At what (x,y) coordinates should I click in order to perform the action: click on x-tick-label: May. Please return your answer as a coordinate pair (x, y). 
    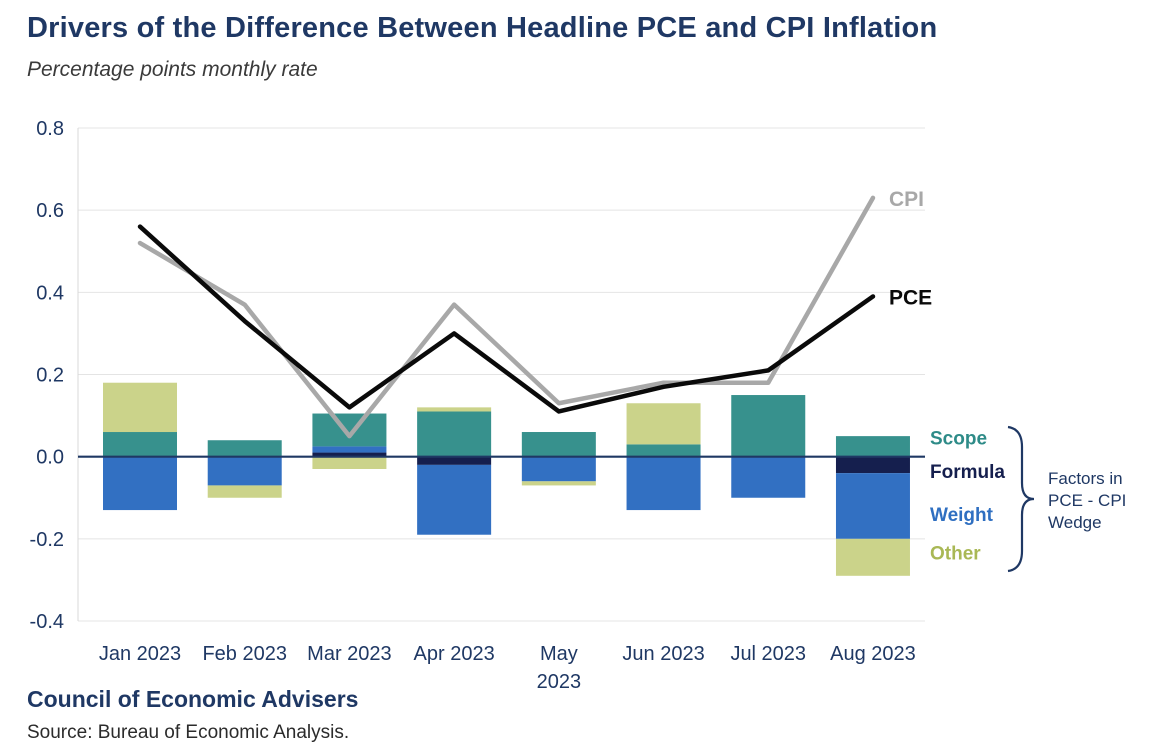
    Looking at the image, I should click on (559, 654).